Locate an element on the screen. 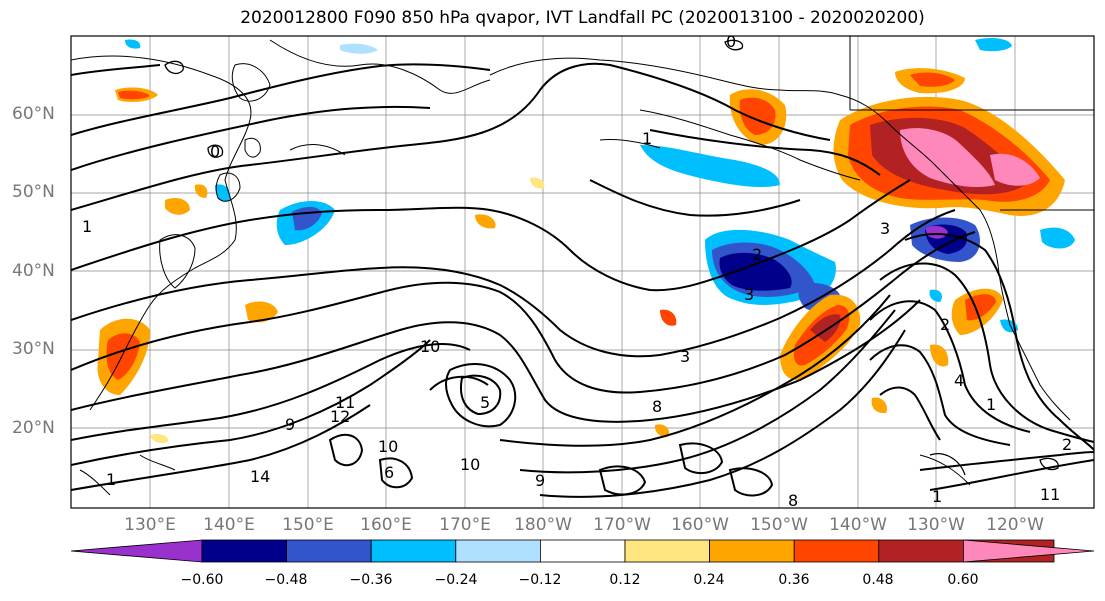  colorbar-extend-low is located at coordinates (136, 551).